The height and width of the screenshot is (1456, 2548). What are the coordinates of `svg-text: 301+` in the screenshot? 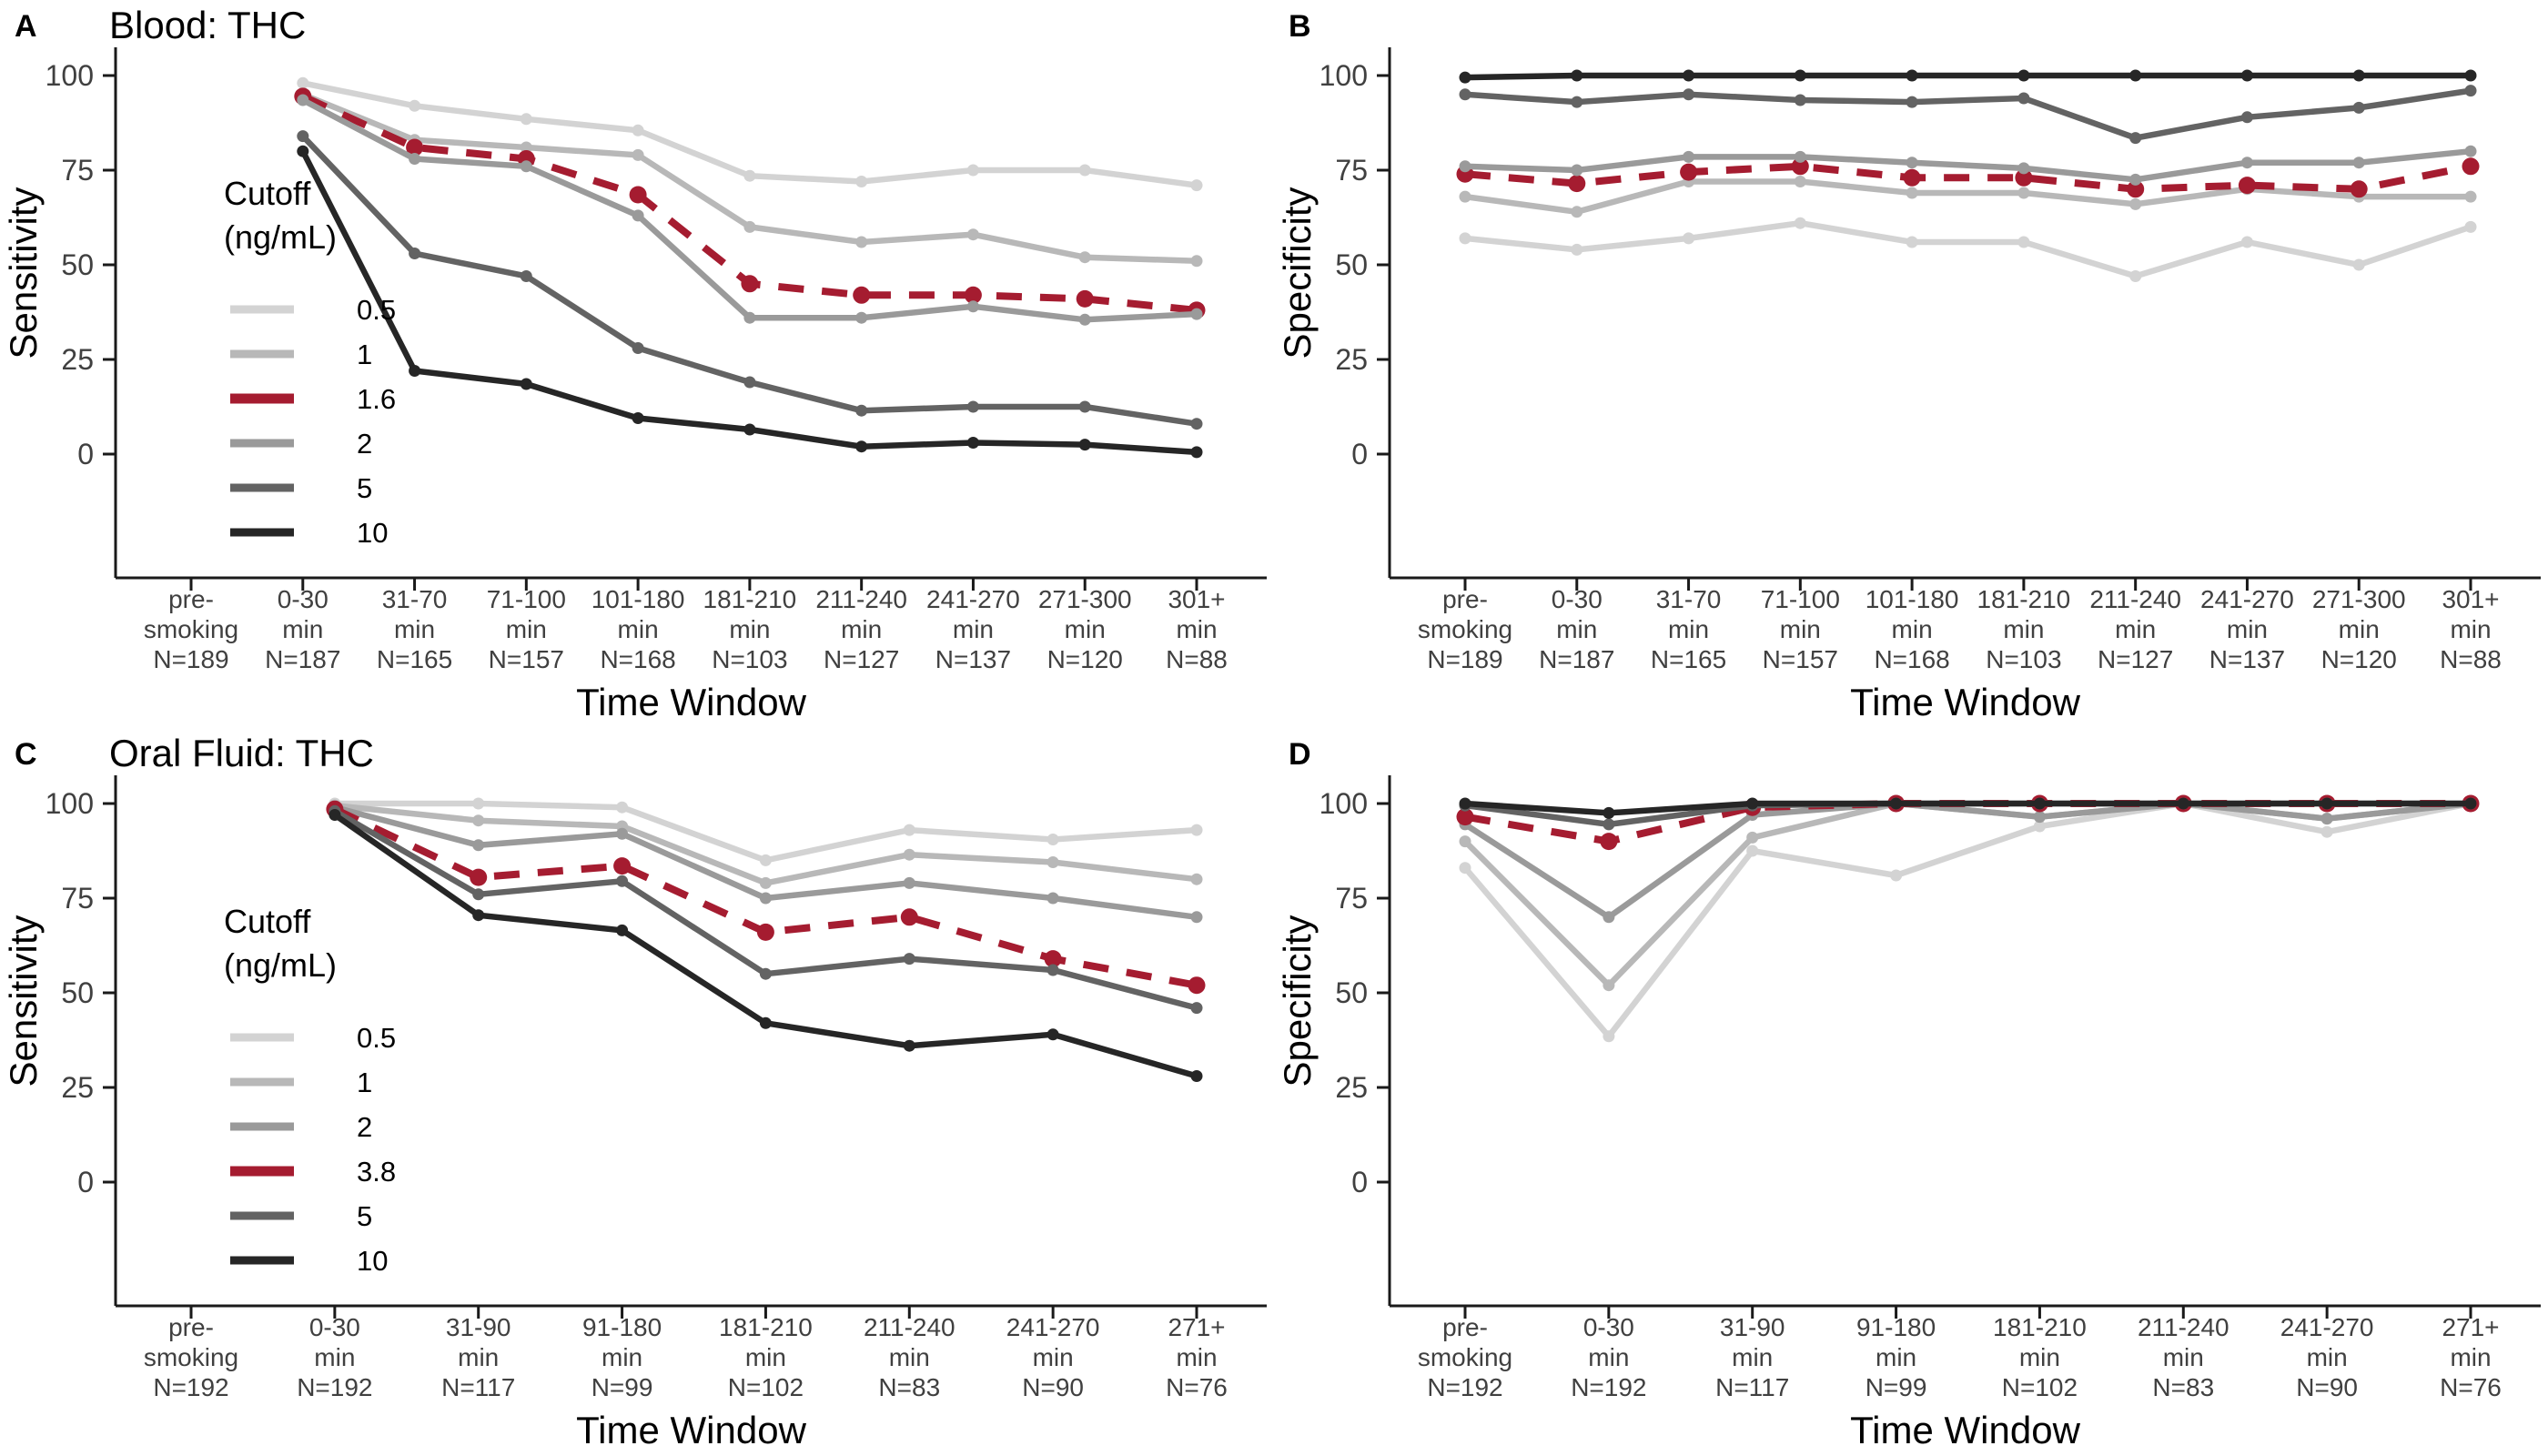 It's located at (1197, 599).